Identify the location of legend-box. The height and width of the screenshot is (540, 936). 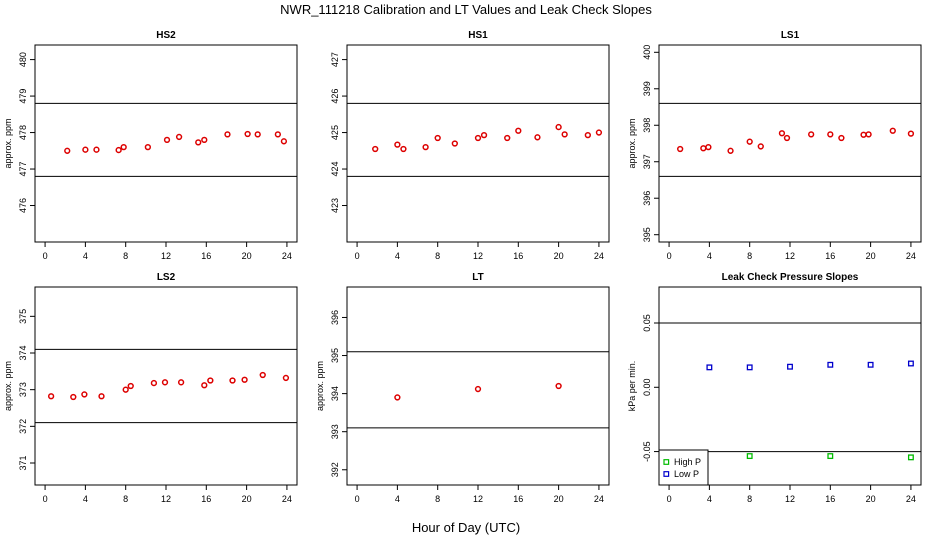
(683, 467).